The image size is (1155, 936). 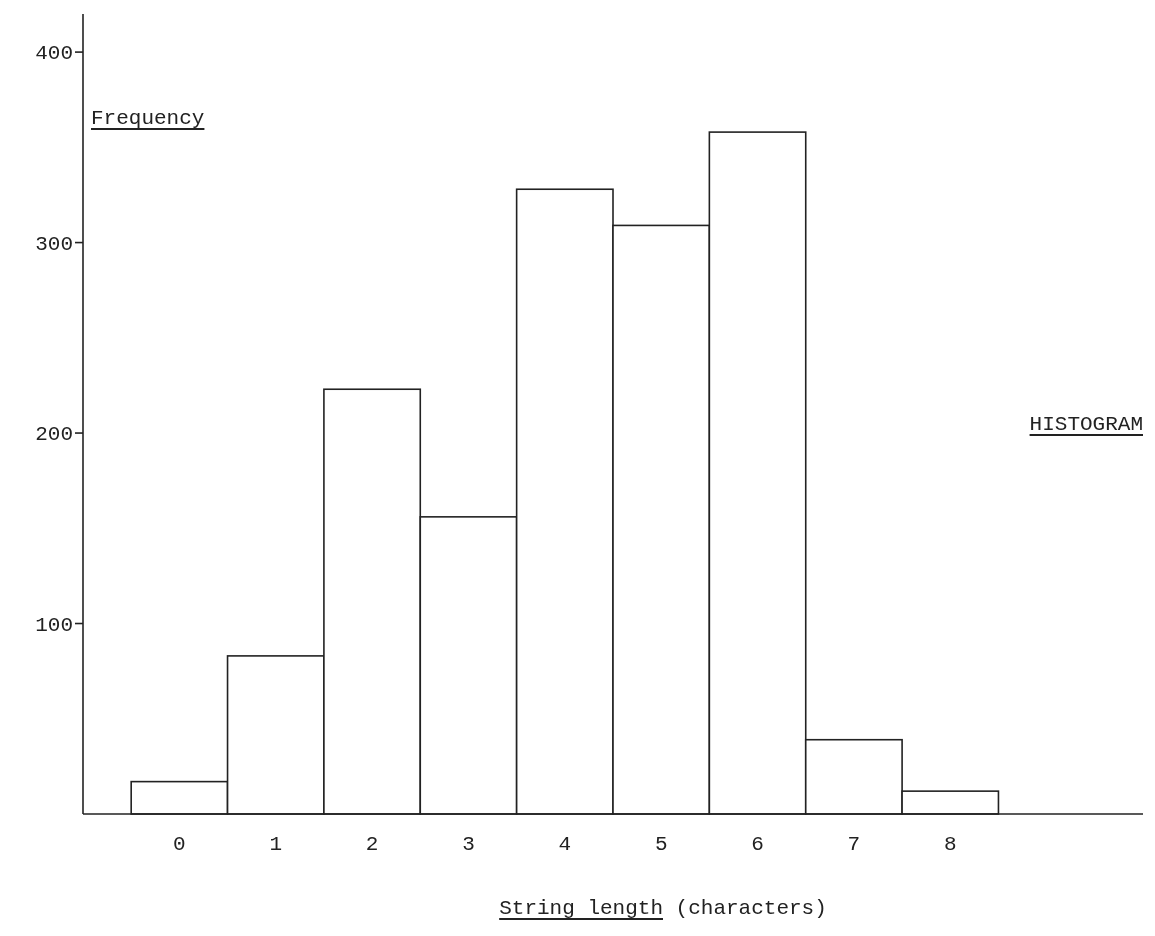 I want to click on x-tick-label: 7, so click(x=854, y=844).